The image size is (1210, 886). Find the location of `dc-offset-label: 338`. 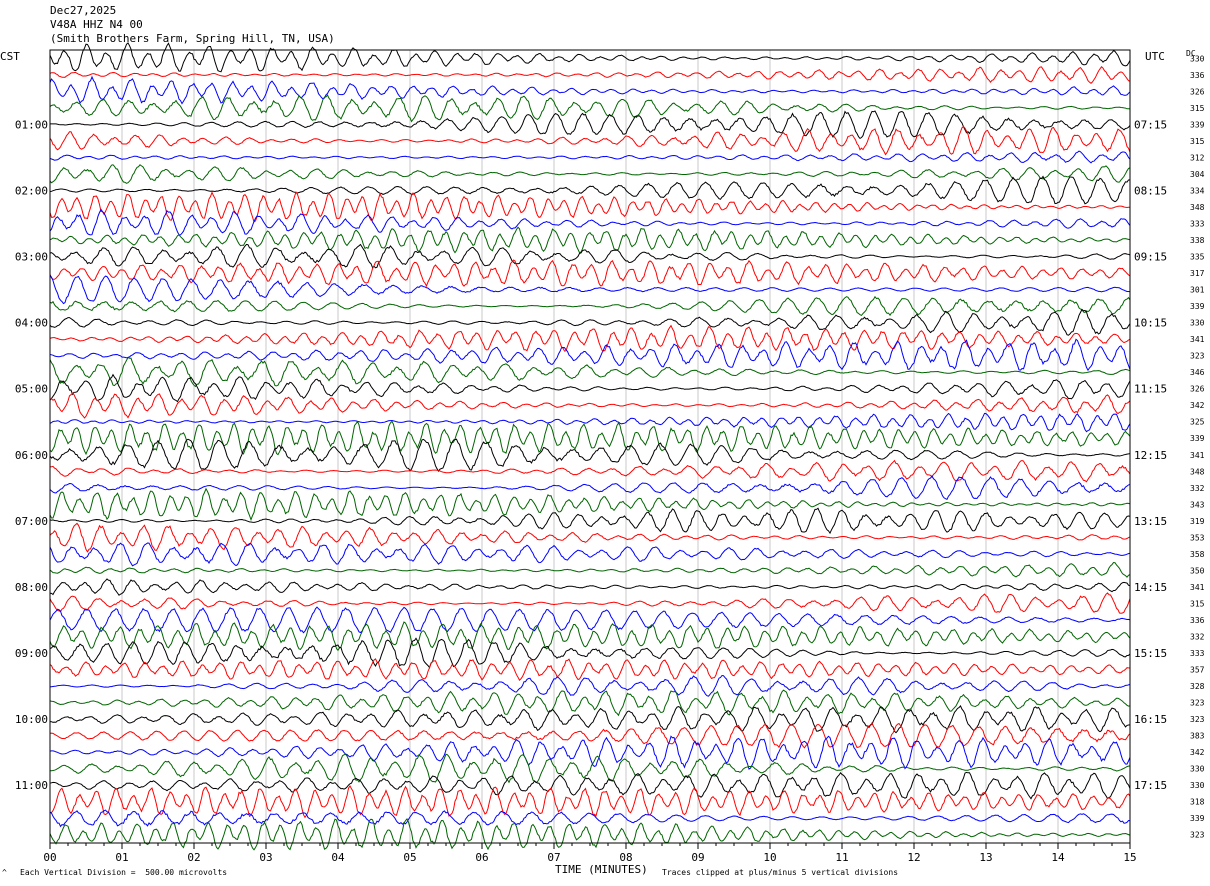

dc-offset-label: 338 is located at coordinates (1197, 240).